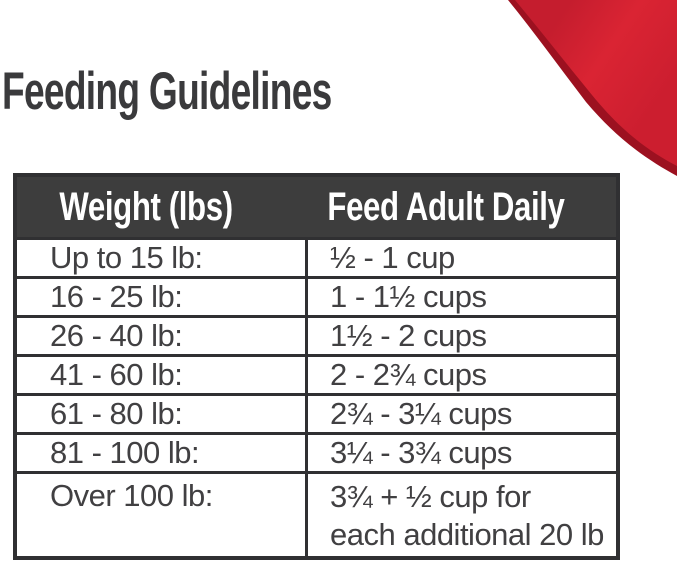  I want to click on table-row: 81 - 100 lb: 3¼ - 3¾ cups, so click(316, 451).